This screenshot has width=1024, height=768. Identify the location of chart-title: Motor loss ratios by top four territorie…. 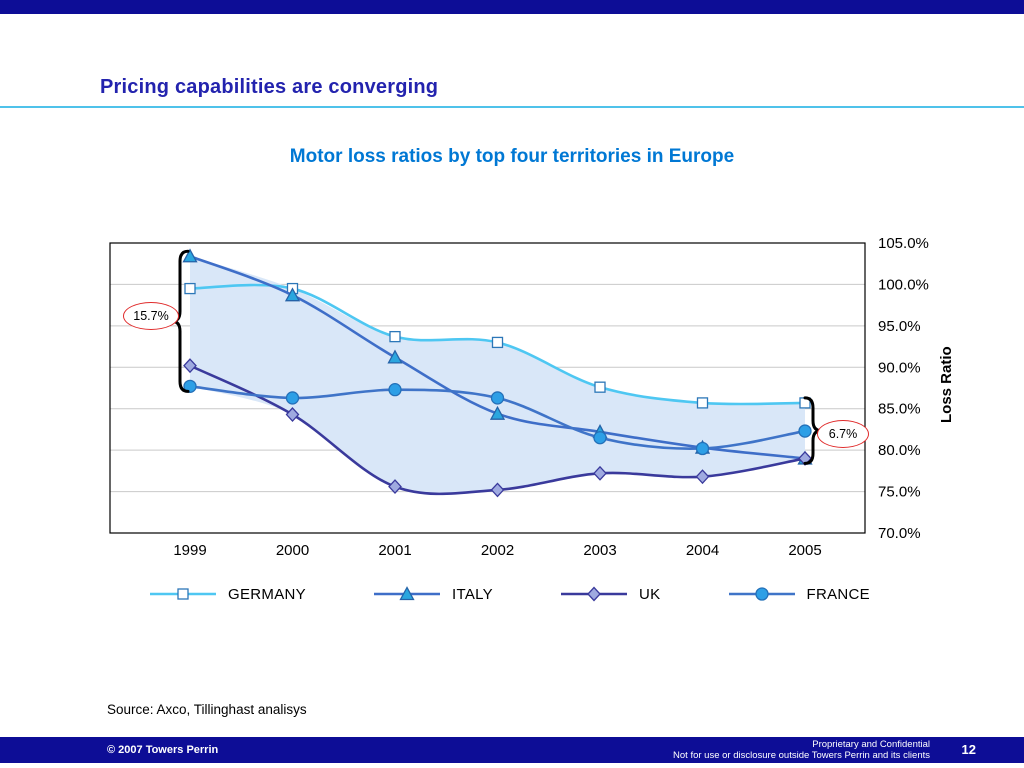
(512, 156).